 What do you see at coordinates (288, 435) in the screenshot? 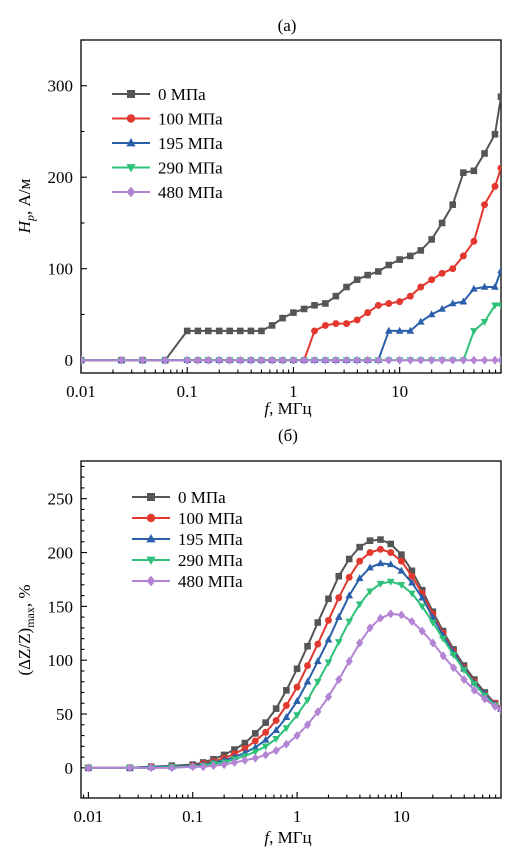
I see `panel-b-label: (б)` at bounding box center [288, 435].